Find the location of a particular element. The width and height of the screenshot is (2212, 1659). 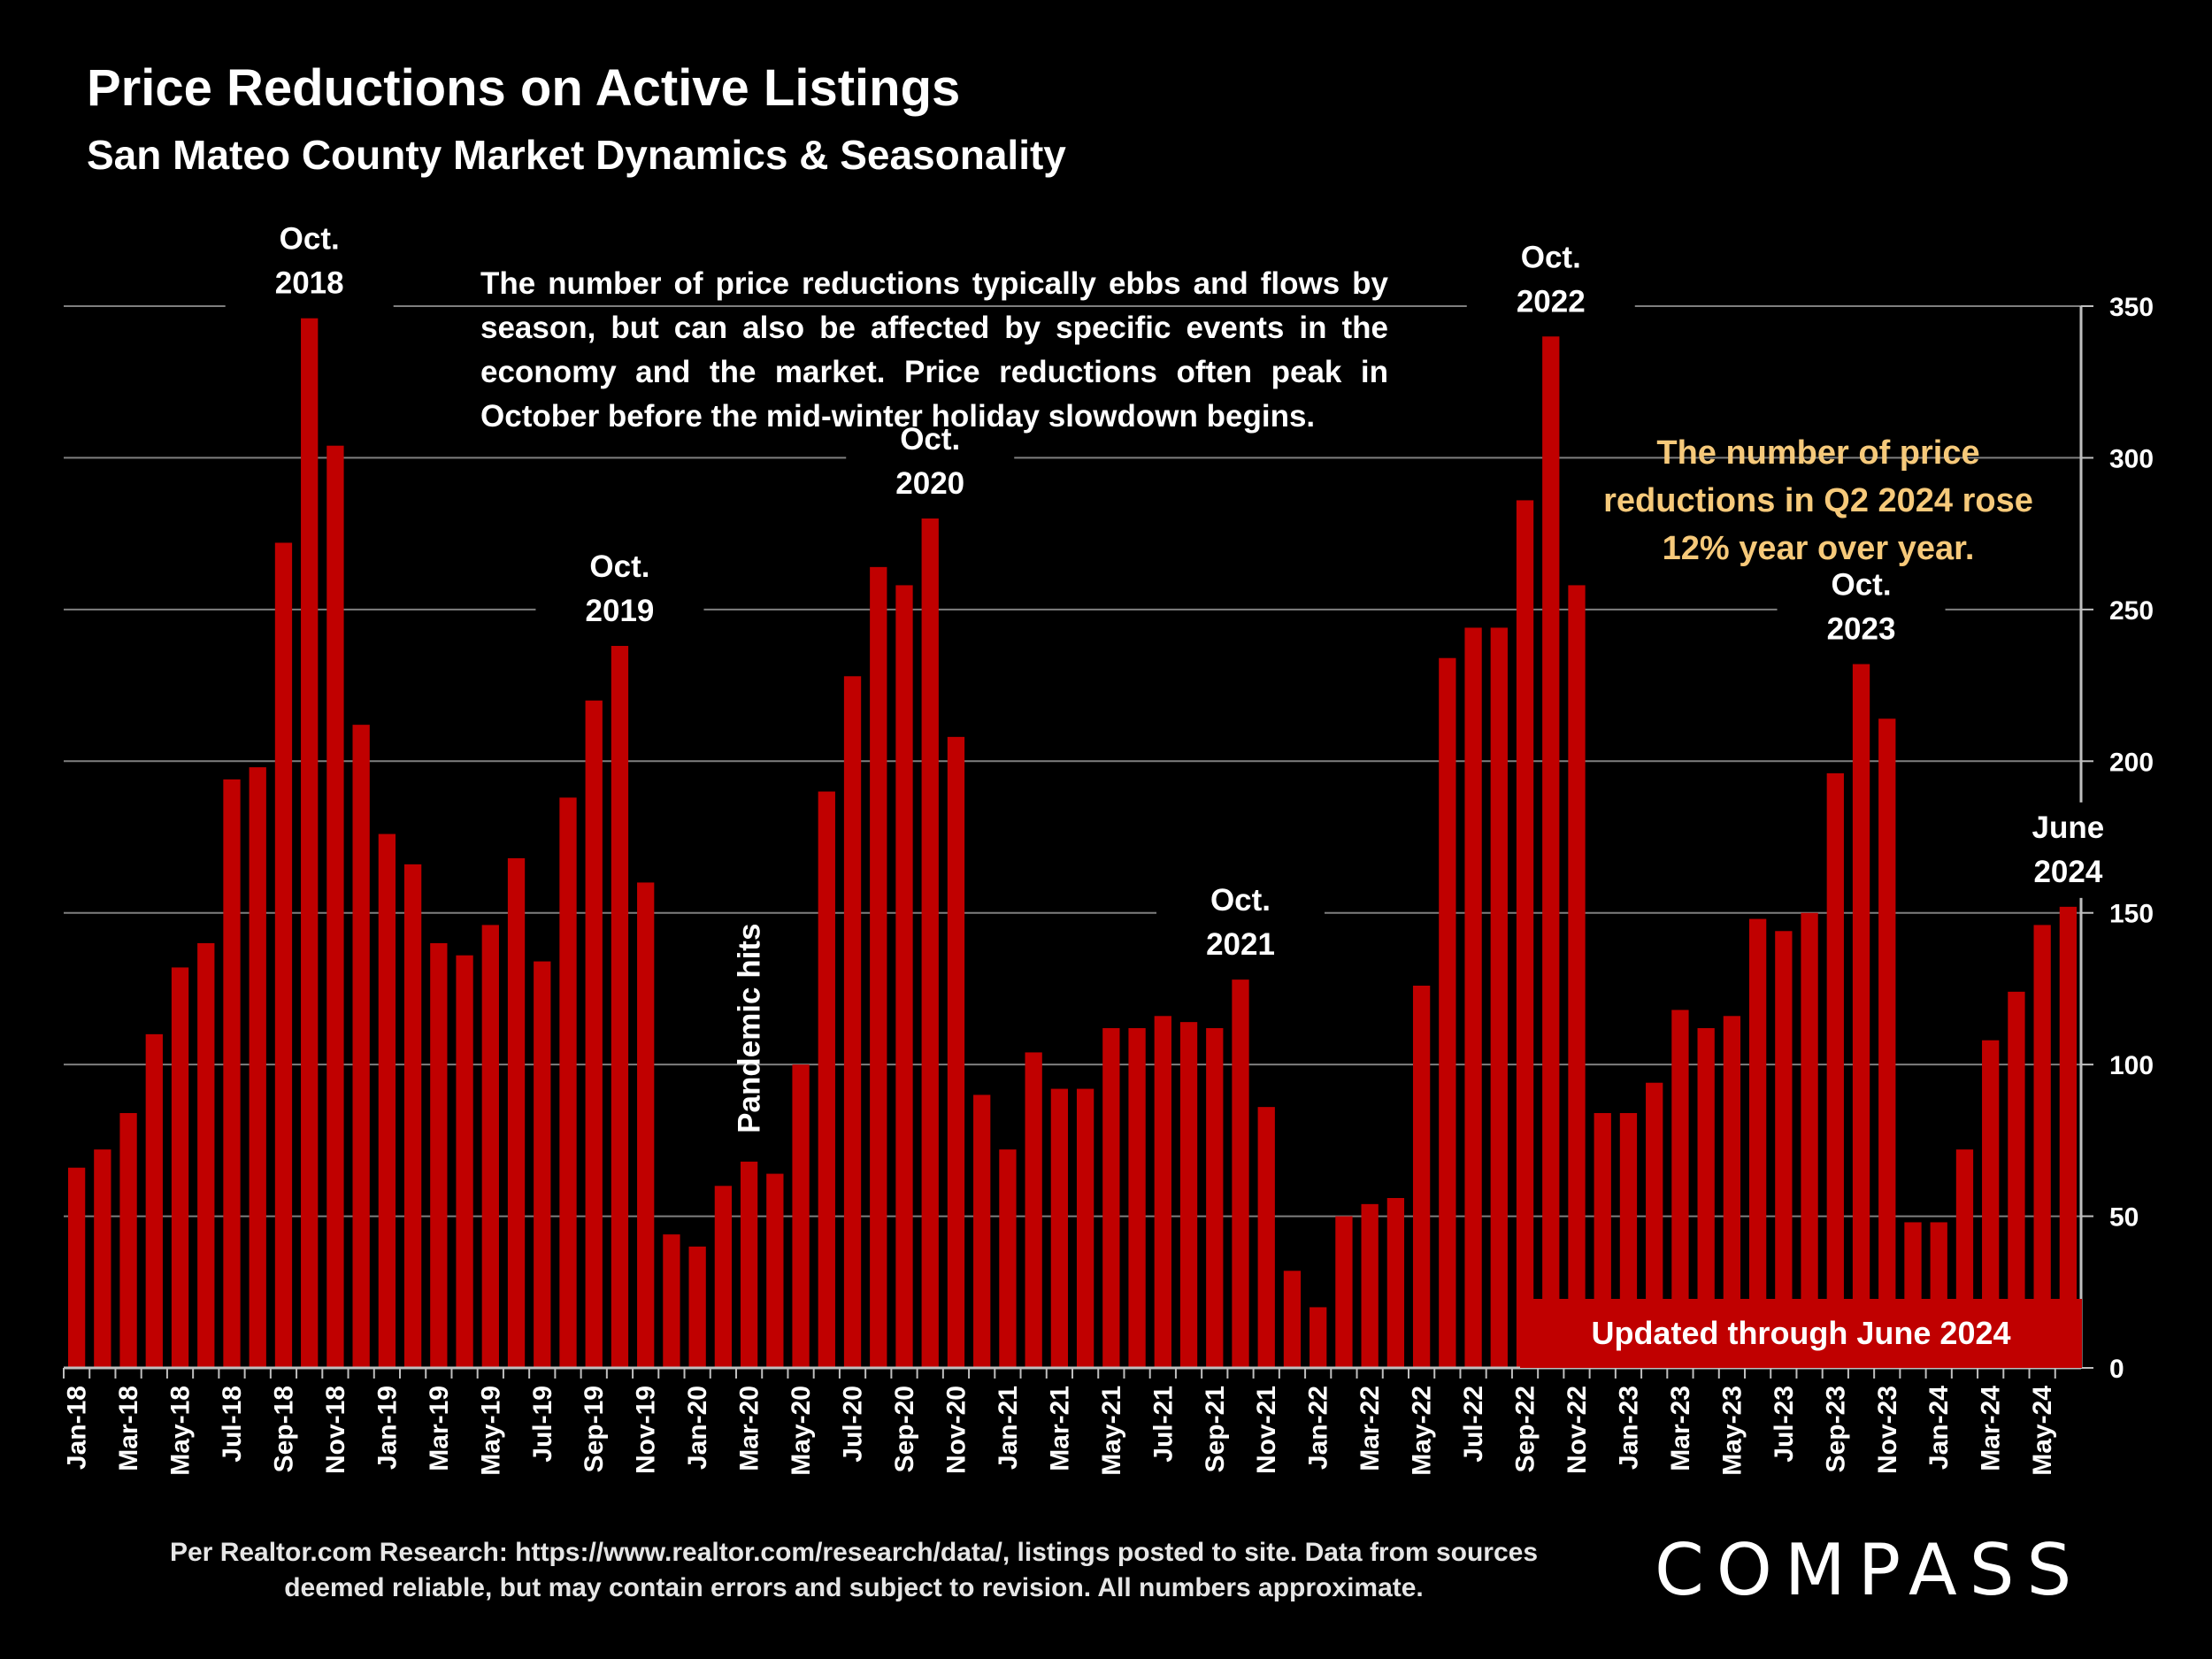

annotation-label: 2024 is located at coordinates (2067, 872).